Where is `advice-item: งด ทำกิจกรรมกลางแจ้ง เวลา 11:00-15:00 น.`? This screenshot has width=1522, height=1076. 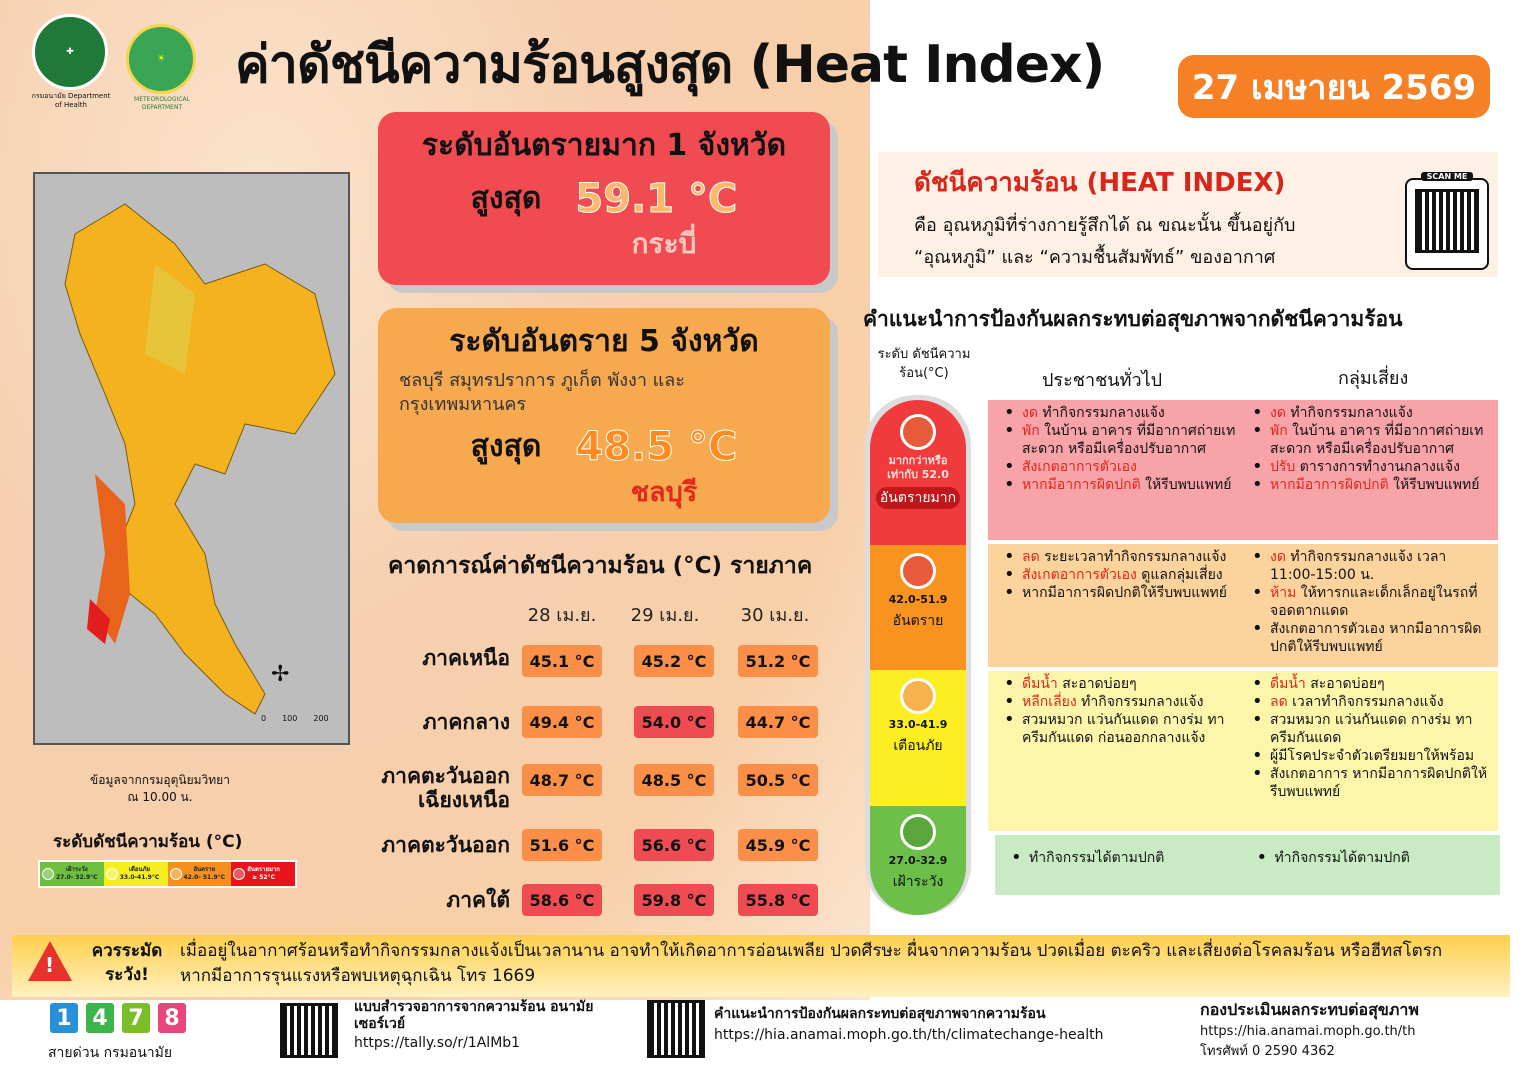 advice-item: งด ทำกิจกรรมกลางแจ้ง เวลา 11:00-15:00 น. is located at coordinates (1371, 566).